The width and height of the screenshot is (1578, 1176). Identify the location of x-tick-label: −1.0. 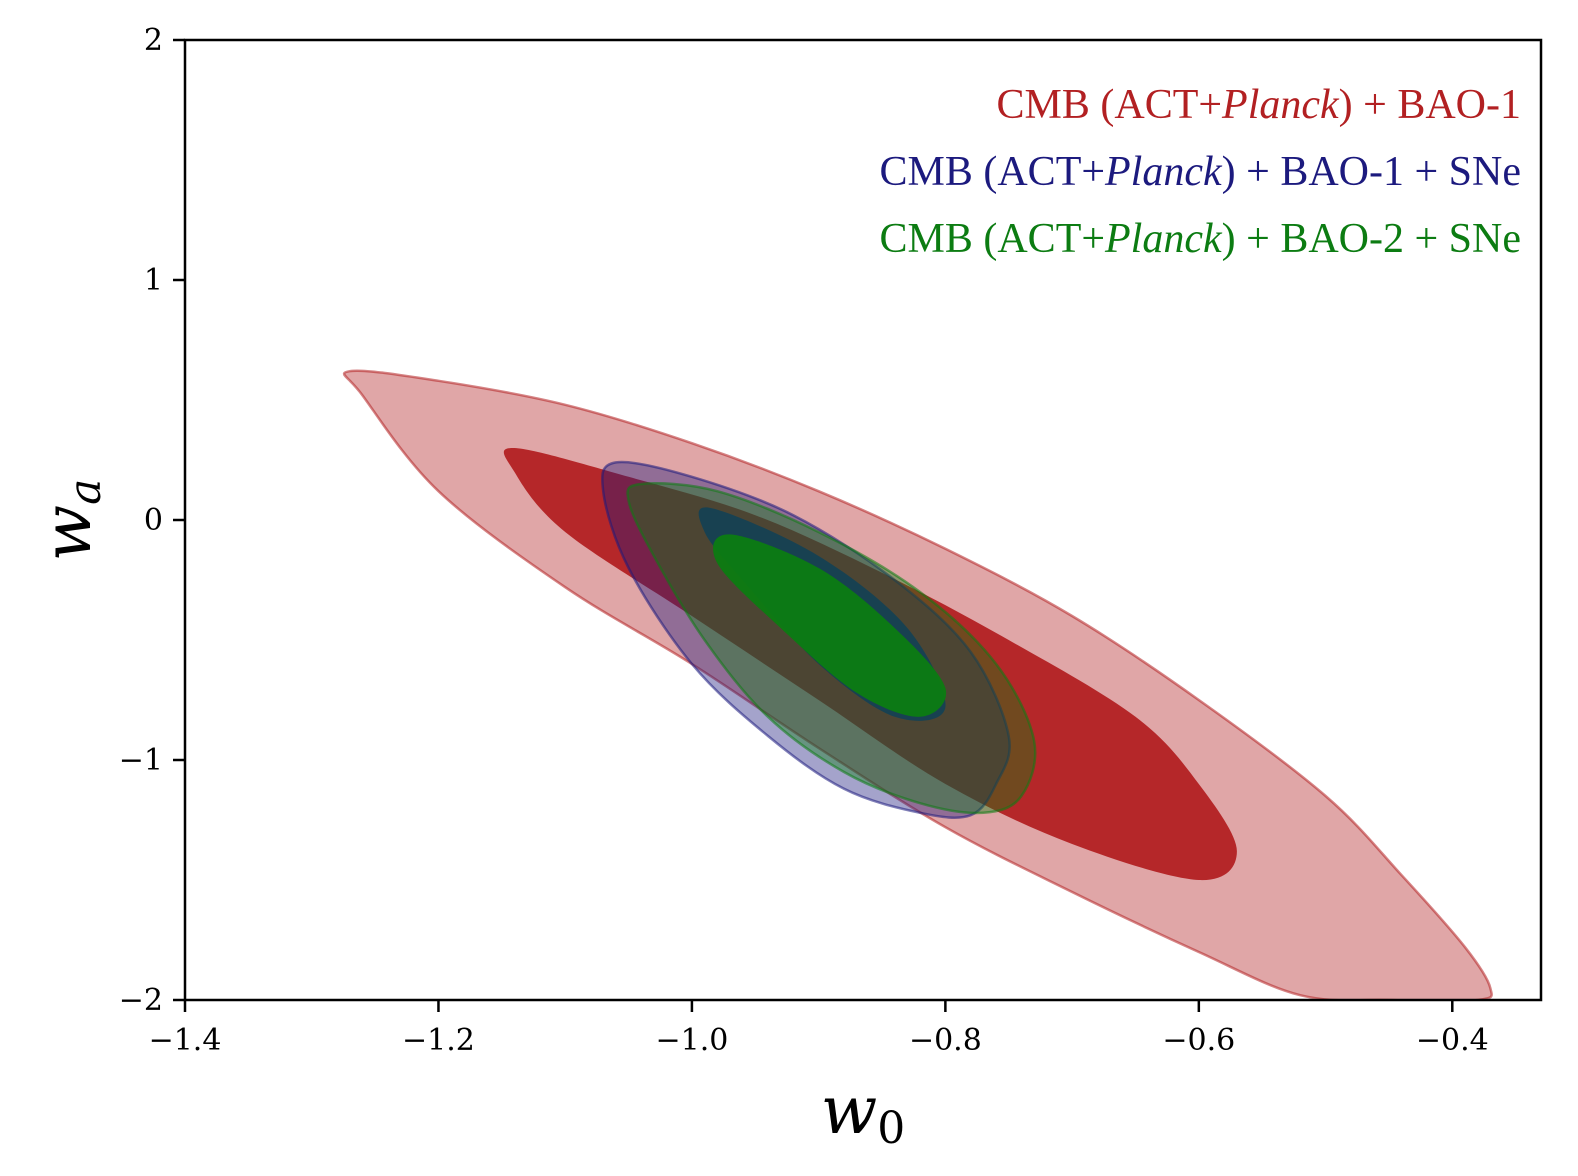
(691, 1040).